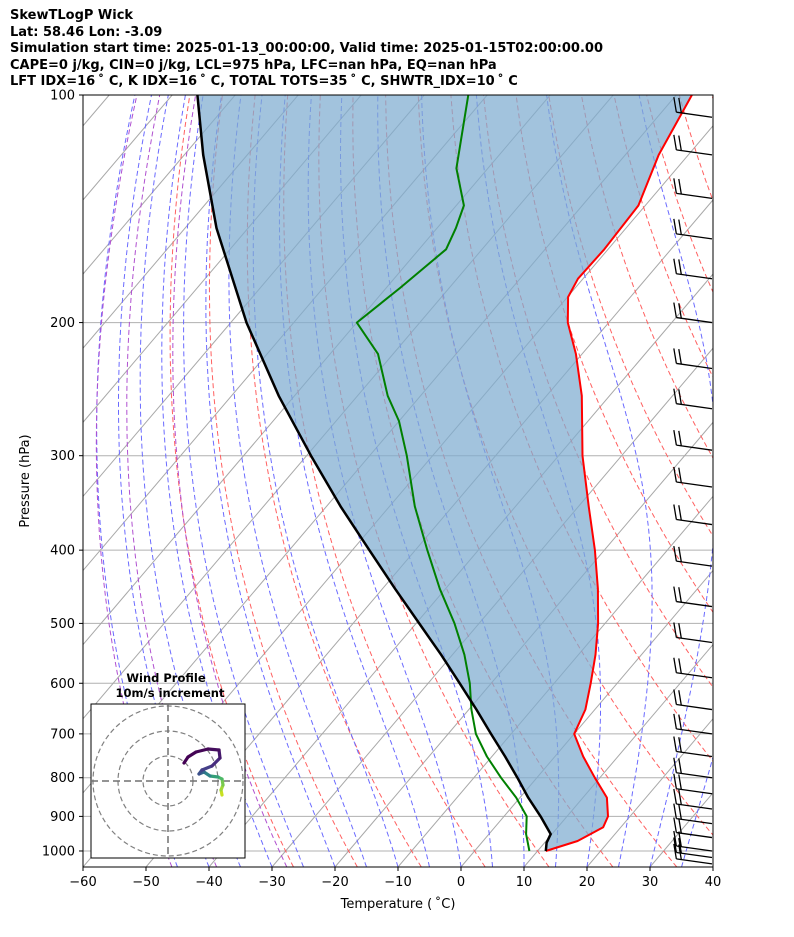  Describe the element at coordinates (168, 781) in the screenshot. I see `hodograph` at that location.